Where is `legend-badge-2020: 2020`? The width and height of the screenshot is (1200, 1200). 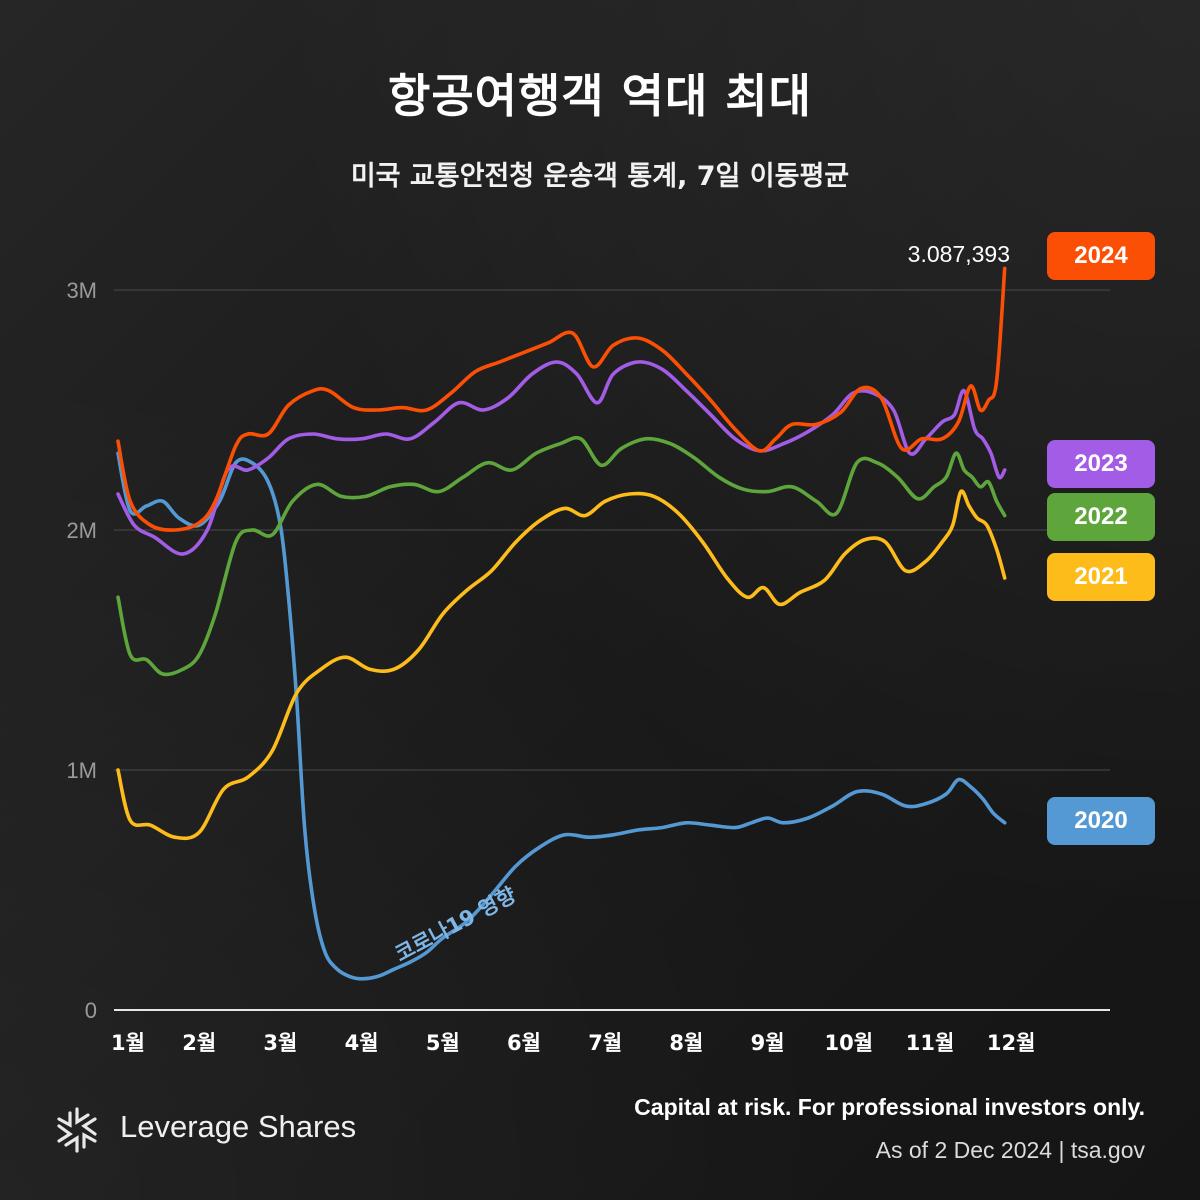 legend-badge-2020: 2020 is located at coordinates (1101, 821).